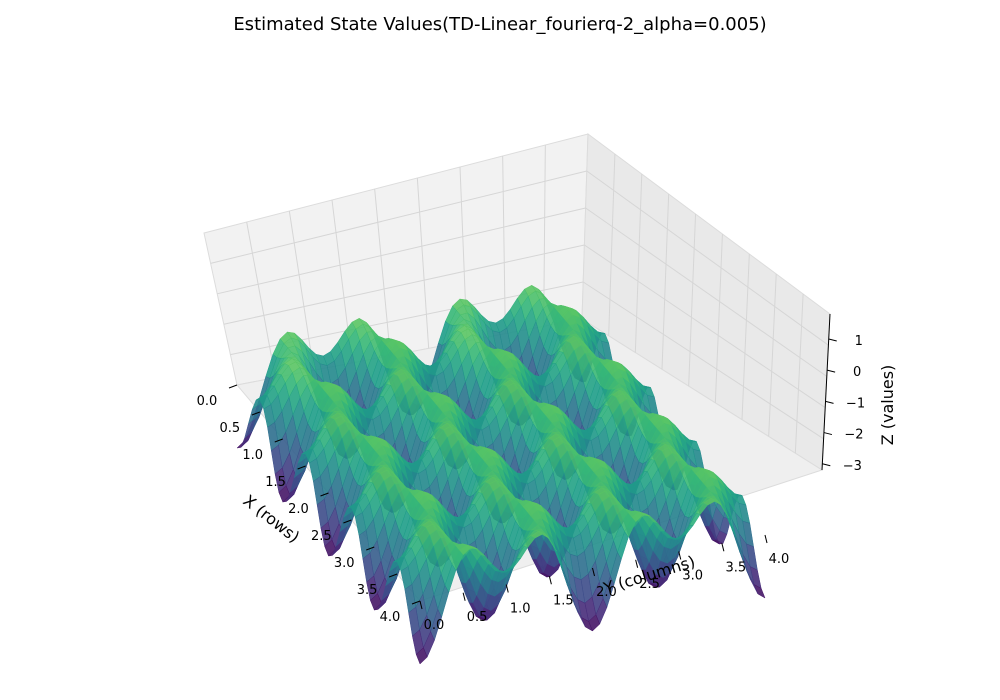 This screenshot has width=1000, height=700. Describe the element at coordinates (859, 341) in the screenshot. I see `z-tick-label: 1` at that location.